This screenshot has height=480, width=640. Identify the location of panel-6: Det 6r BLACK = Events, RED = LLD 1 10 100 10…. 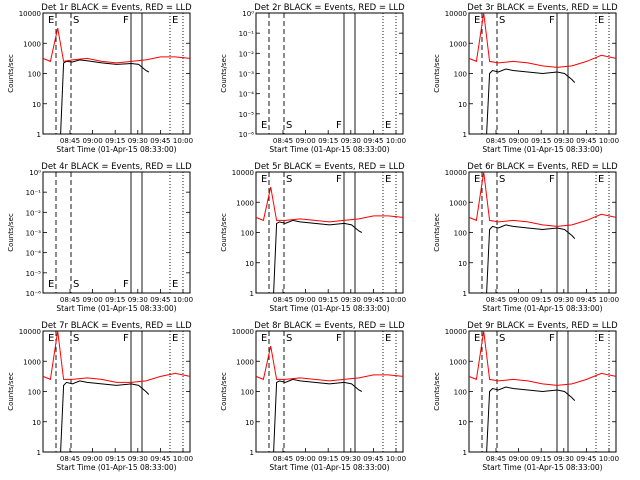
(526, 237).